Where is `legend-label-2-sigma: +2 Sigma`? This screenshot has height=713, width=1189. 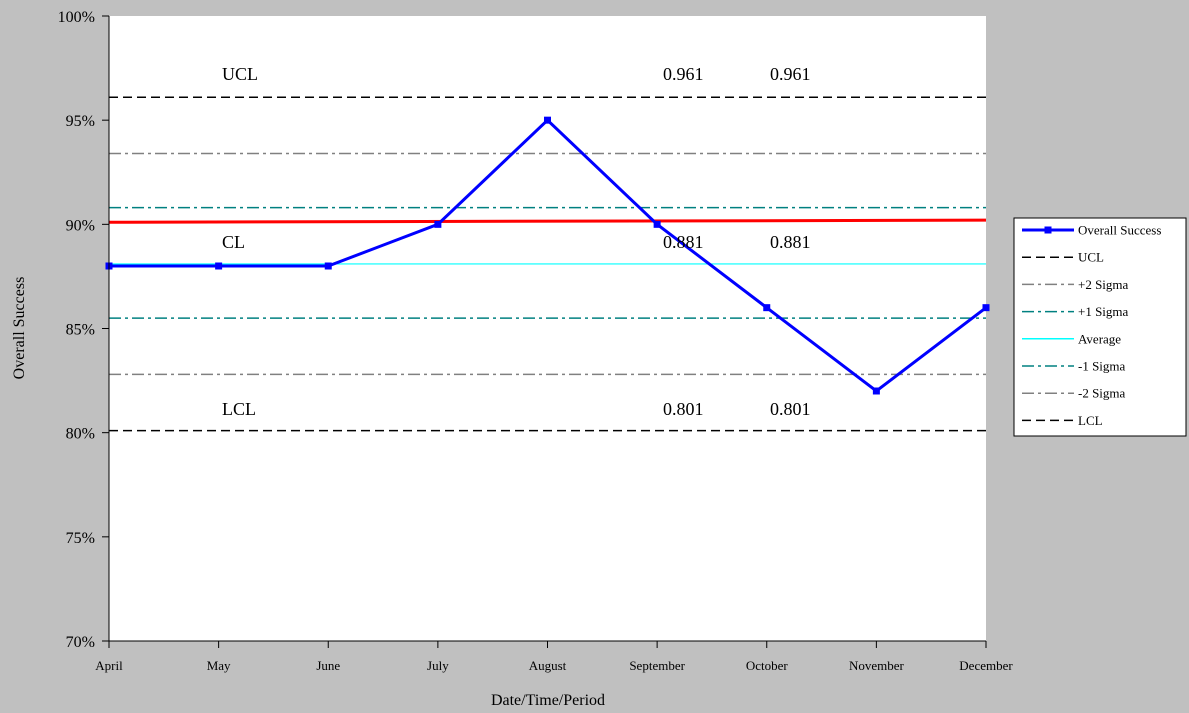
legend-label-2-sigma: +2 Sigma is located at coordinates (1103, 284).